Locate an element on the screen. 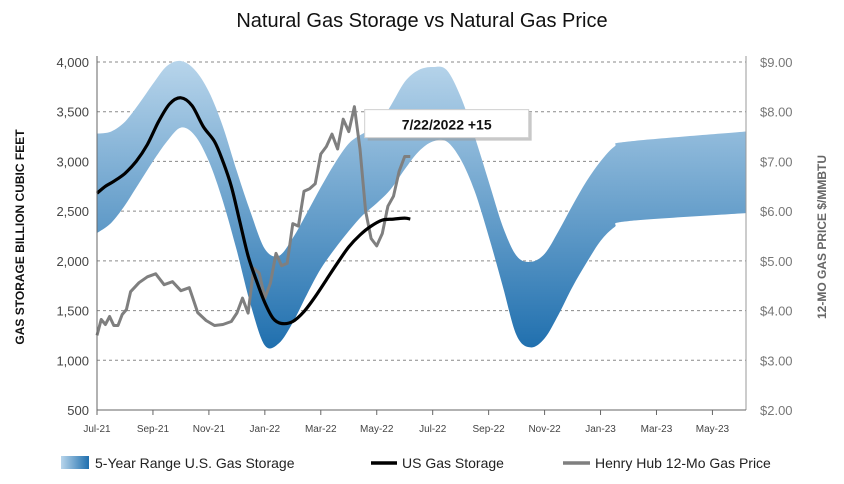 This screenshot has width=844, height=484. x-tick-label: Sep-21 is located at coordinates (153, 429).